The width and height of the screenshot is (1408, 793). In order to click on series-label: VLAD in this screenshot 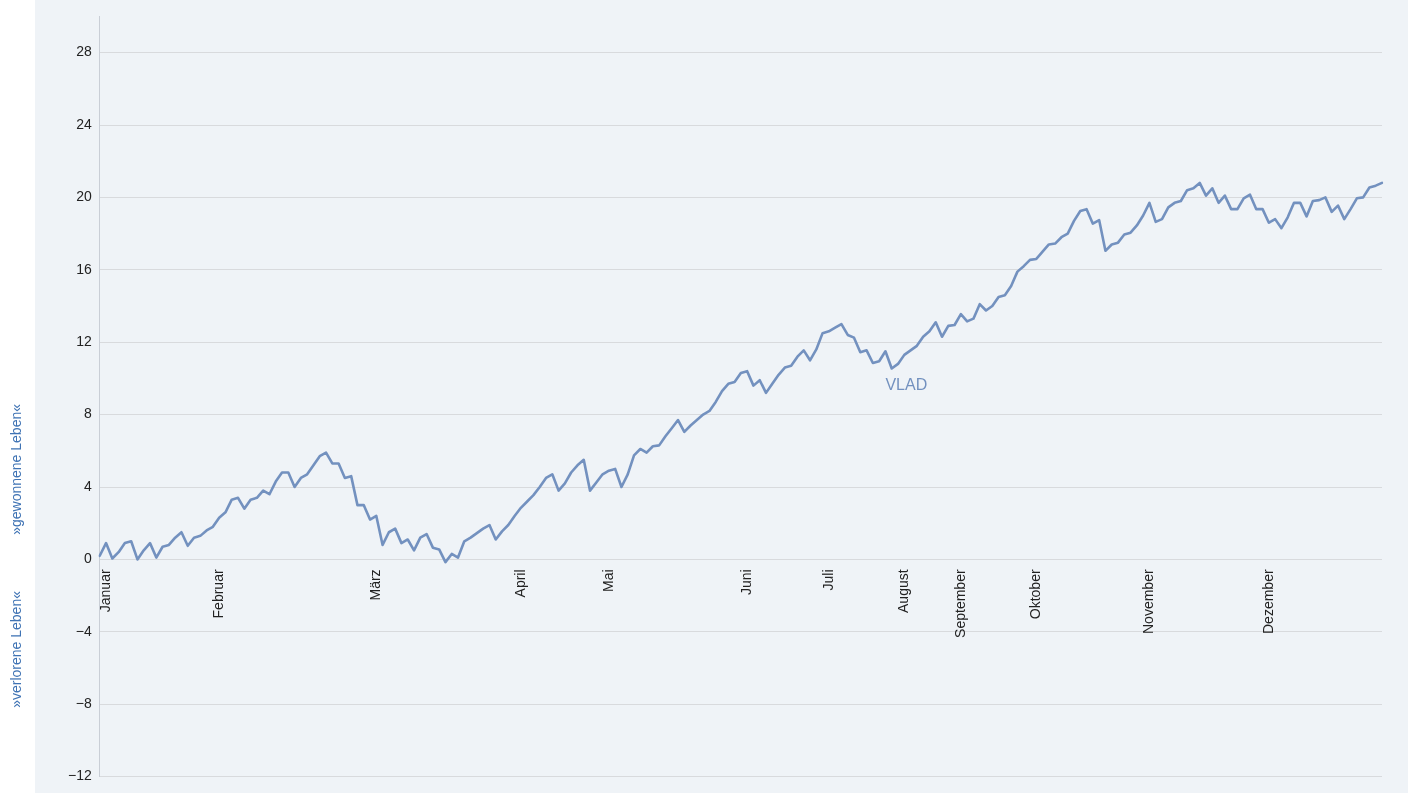, I will do `click(906, 384)`.